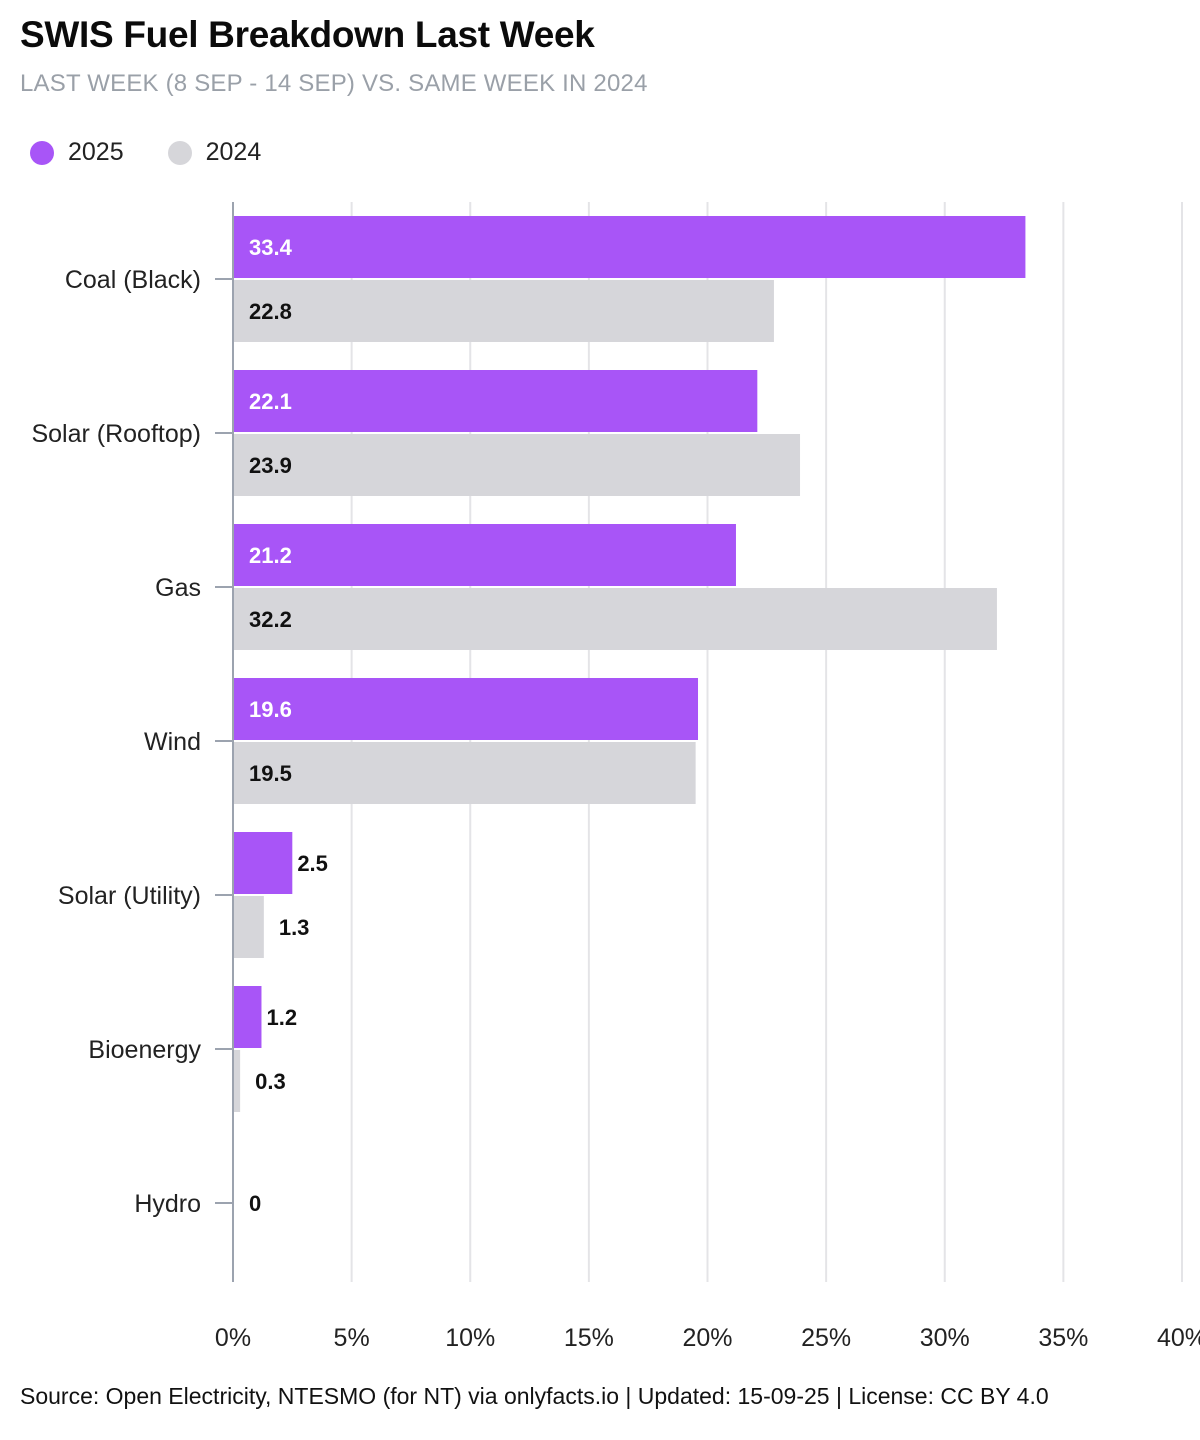 The image size is (1200, 1440). Describe the element at coordinates (116, 434) in the screenshot. I see `category-label: Solar (Rooftop)` at that location.